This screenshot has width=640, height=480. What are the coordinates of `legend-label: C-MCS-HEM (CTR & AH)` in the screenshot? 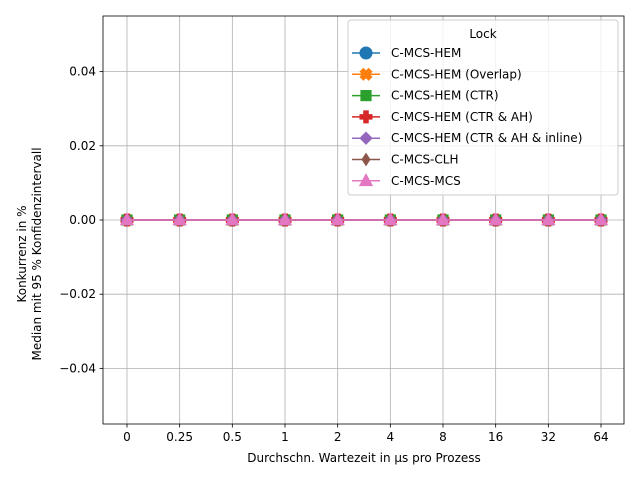 It's located at (462, 117).